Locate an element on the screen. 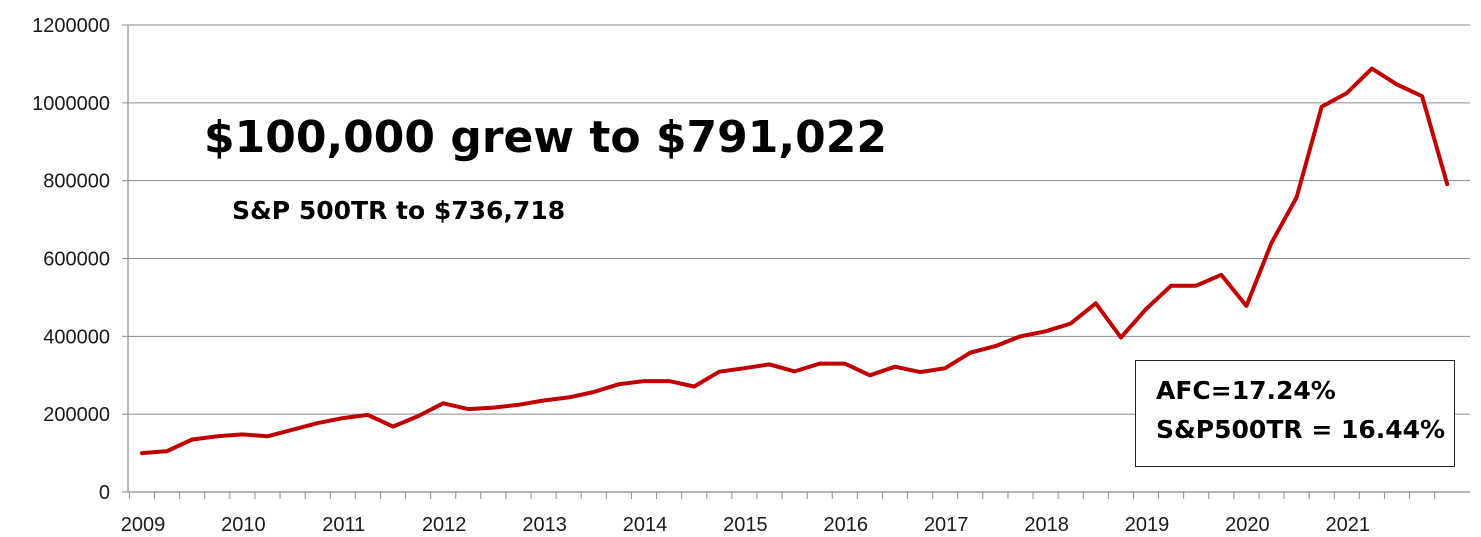  headline-annotation: $100,000 grew to $791,022 is located at coordinates (545, 137).